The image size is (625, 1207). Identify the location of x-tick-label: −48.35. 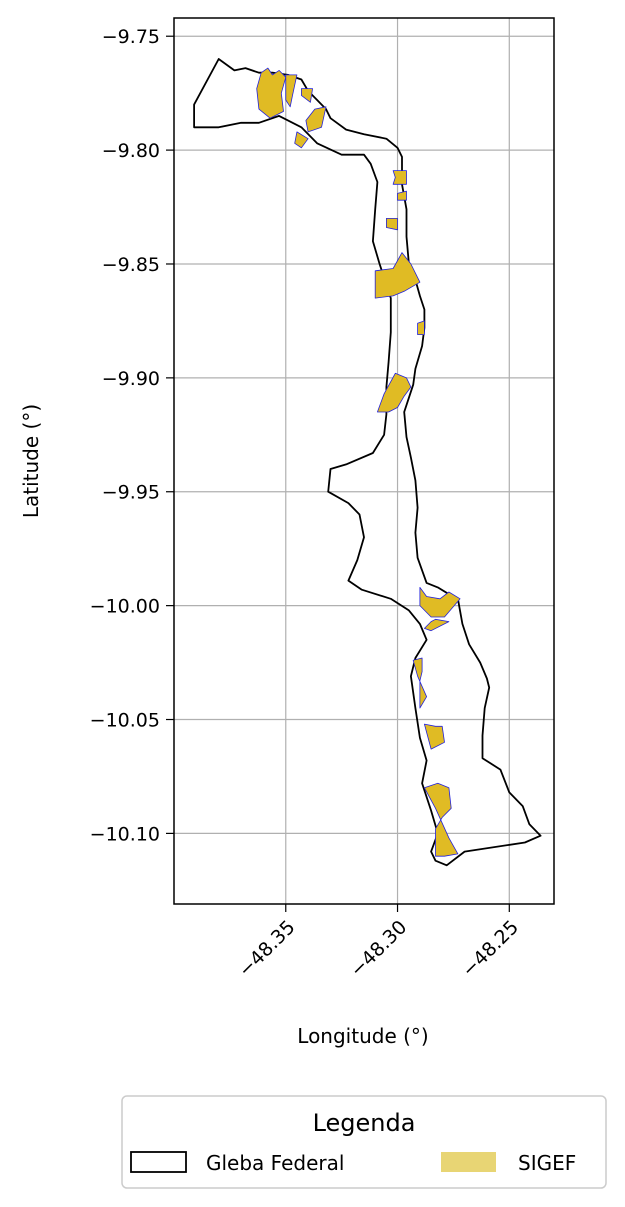
(266, 948).